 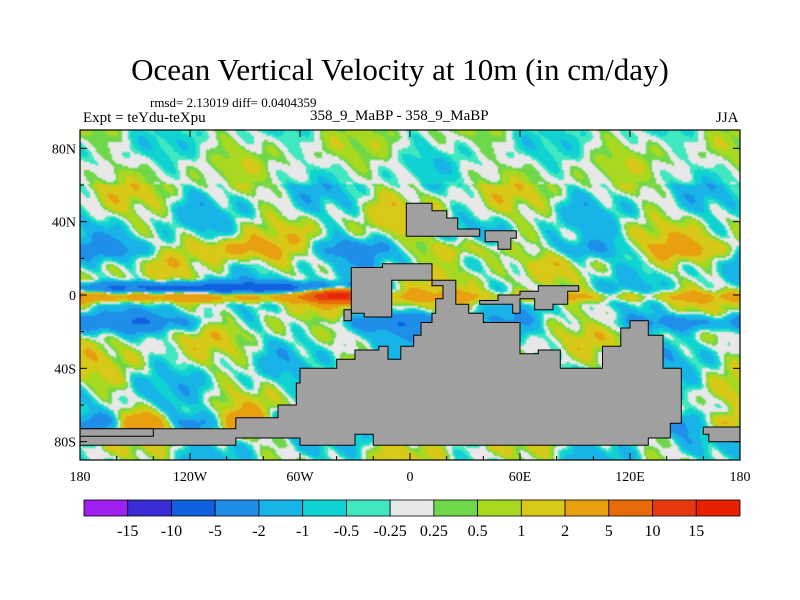 I want to click on y-tick-label-4: 80S, so click(x=65, y=443).